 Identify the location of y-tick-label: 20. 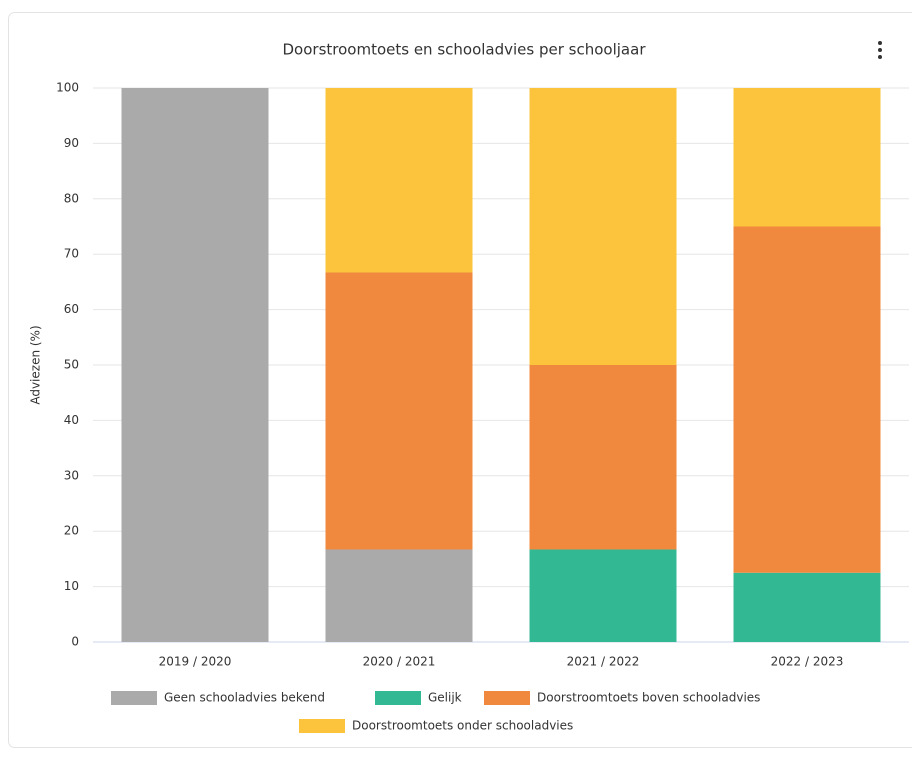
(71, 531).